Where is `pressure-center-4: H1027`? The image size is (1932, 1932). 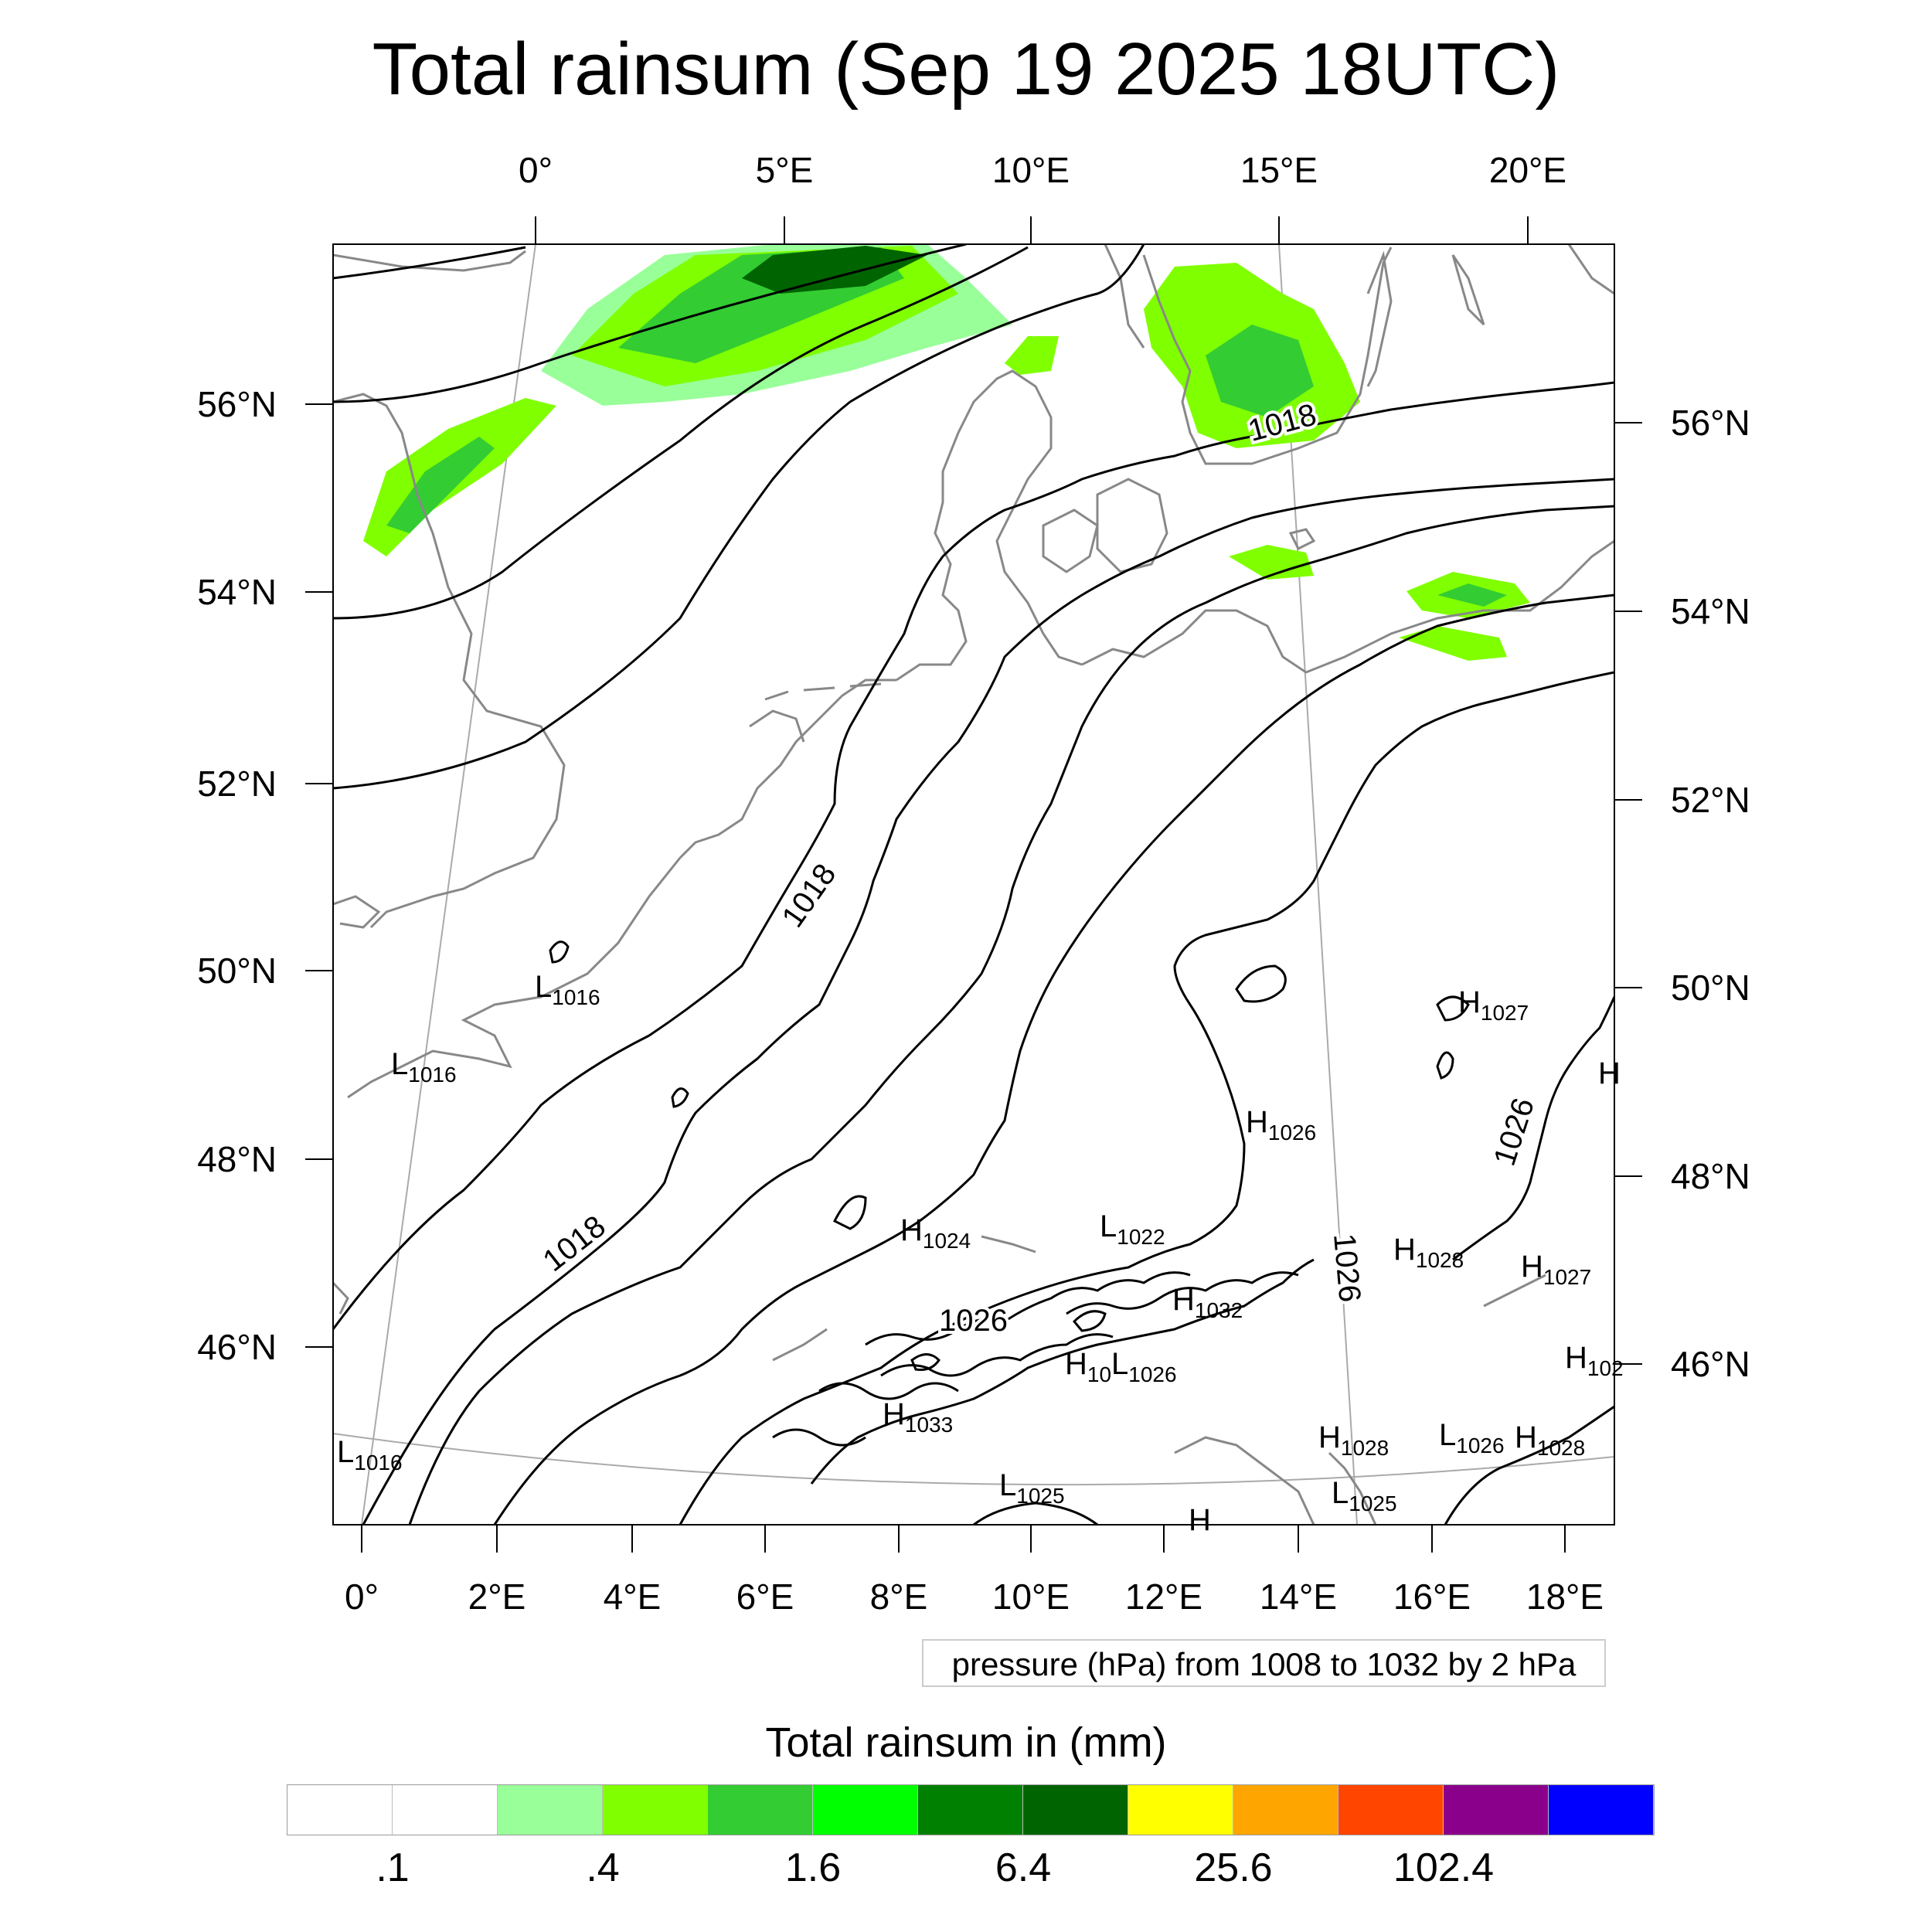 pressure-center-4: H1027 is located at coordinates (1494, 1005).